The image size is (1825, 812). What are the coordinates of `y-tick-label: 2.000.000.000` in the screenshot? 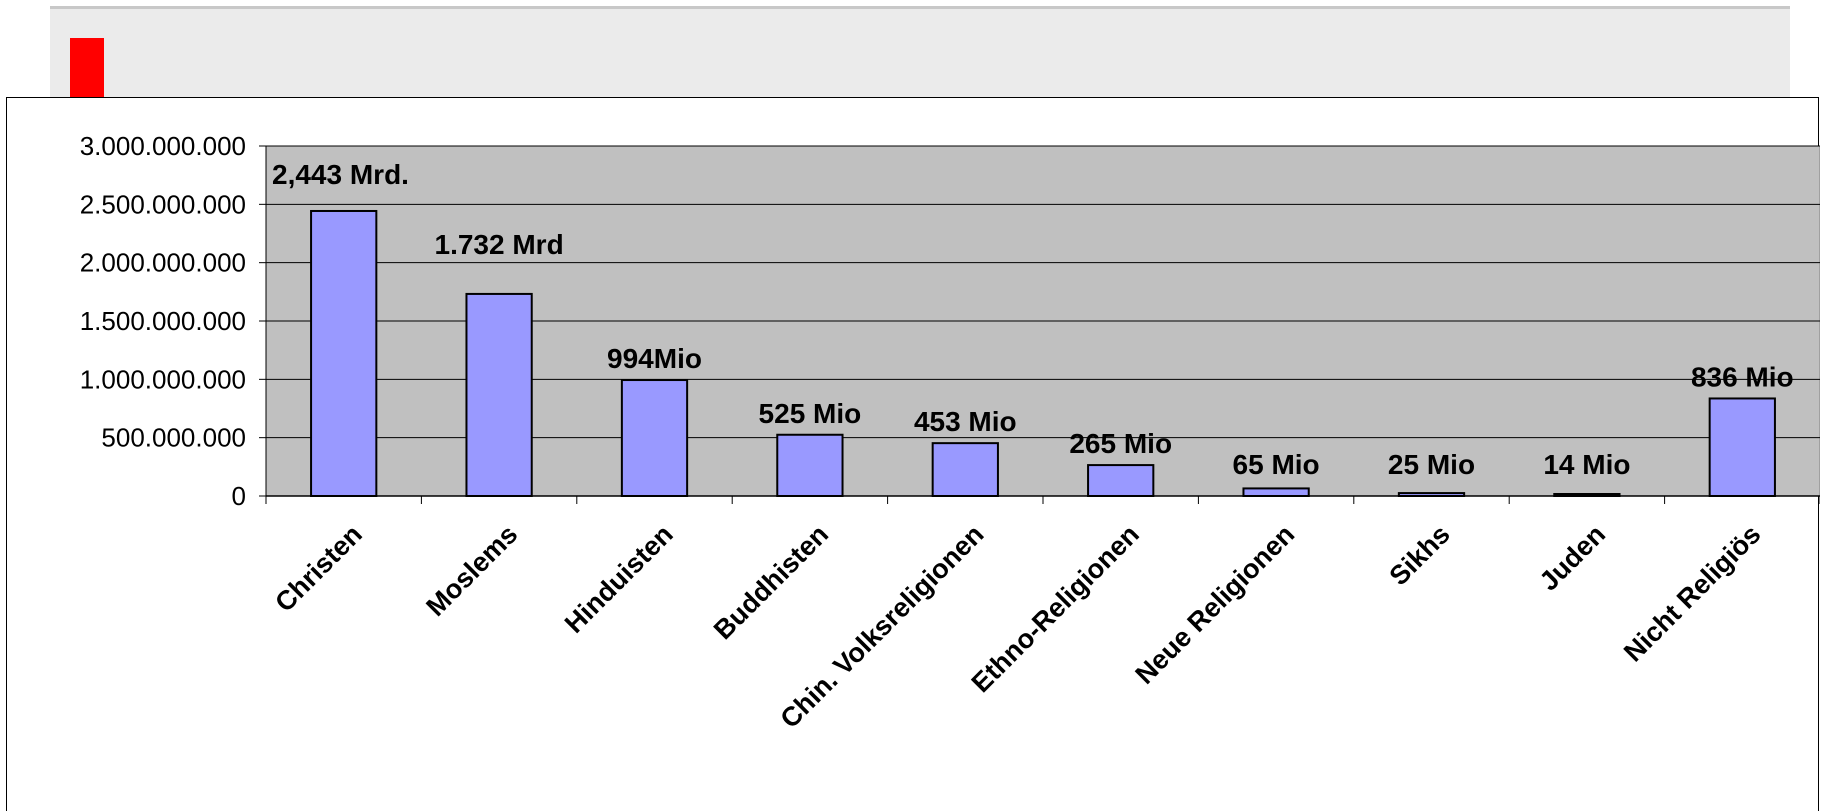 It's located at (163, 263).